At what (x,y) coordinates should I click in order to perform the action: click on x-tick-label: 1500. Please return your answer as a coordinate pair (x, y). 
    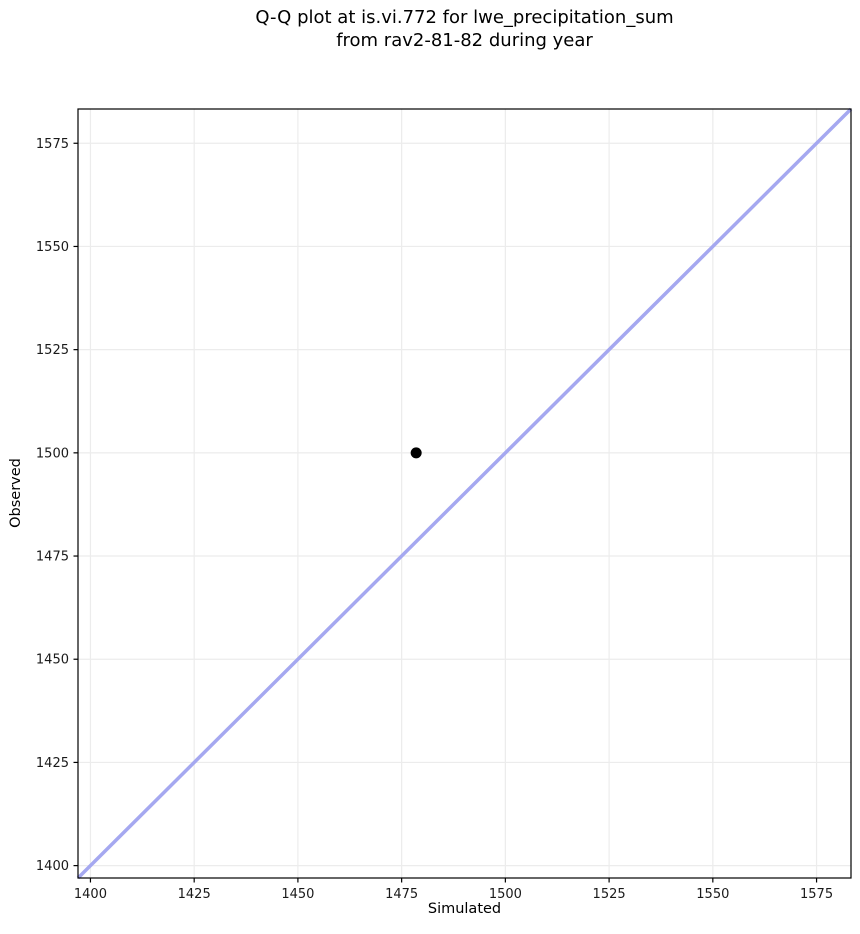
    Looking at the image, I should click on (505, 894).